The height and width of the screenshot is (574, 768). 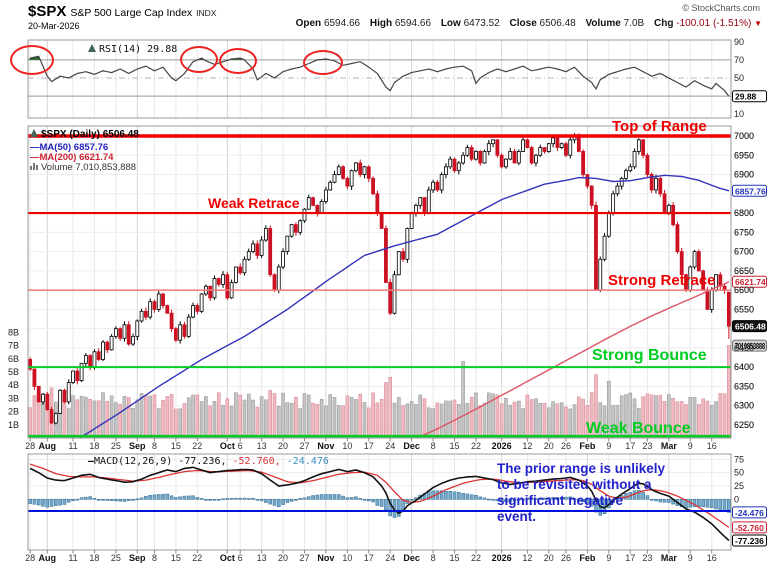 I want to click on svg-text: 10, so click(x=347, y=558).